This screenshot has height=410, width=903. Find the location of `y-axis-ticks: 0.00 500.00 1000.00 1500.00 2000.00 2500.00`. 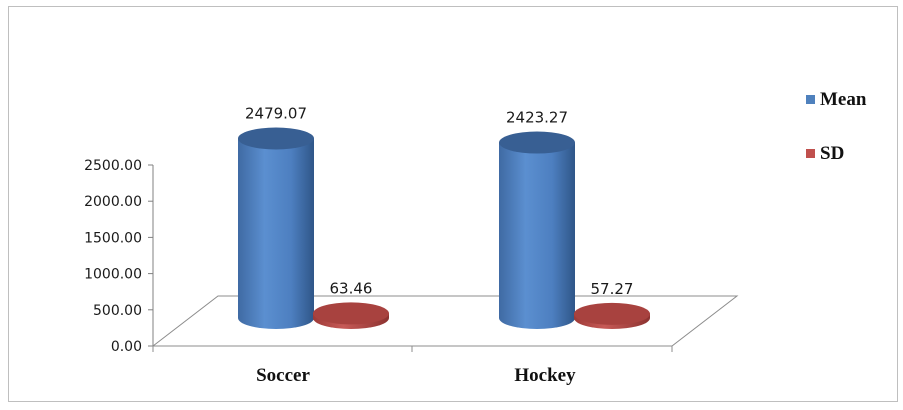

y-axis-ticks: 0.00 500.00 1000.00 1500.00 2000.00 2500.00 is located at coordinates (118, 256).